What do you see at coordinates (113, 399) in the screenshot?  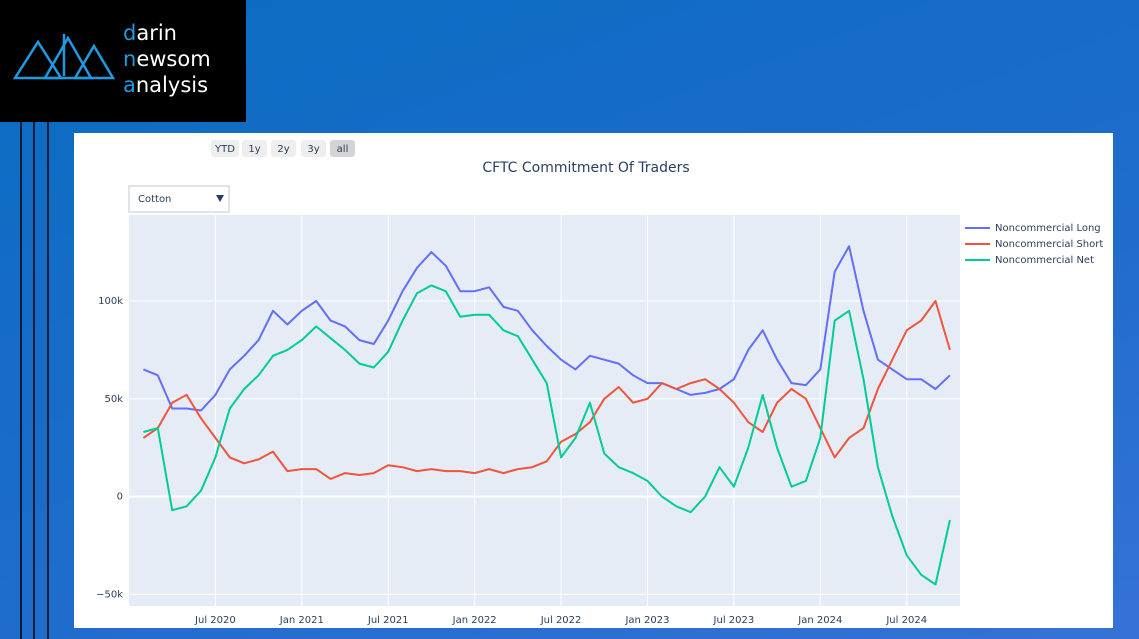 I see `y-tick-label: 50k` at bounding box center [113, 399].